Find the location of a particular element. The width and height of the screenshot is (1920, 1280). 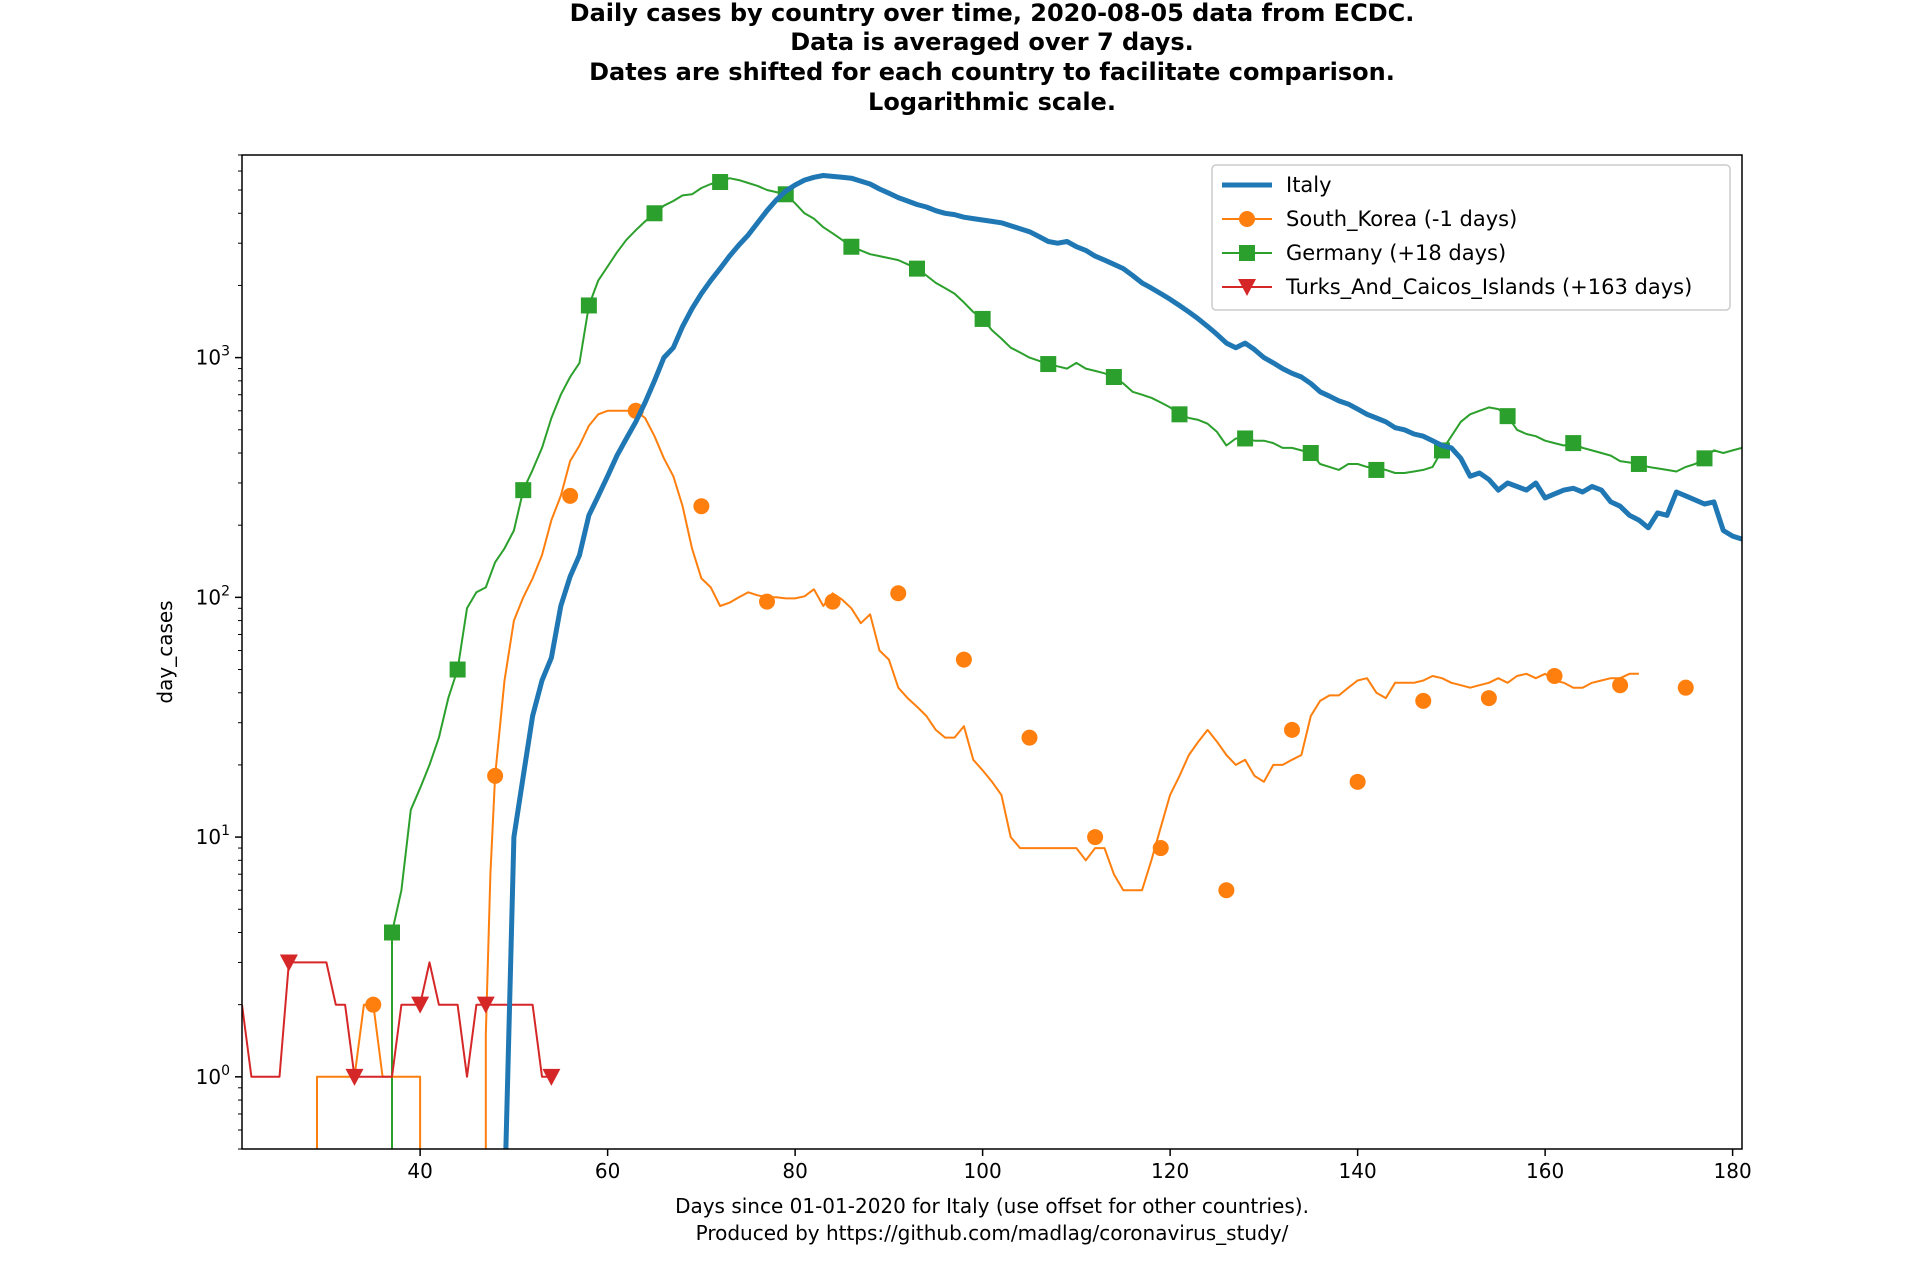

x-tick-label: 160 is located at coordinates (1545, 1171).